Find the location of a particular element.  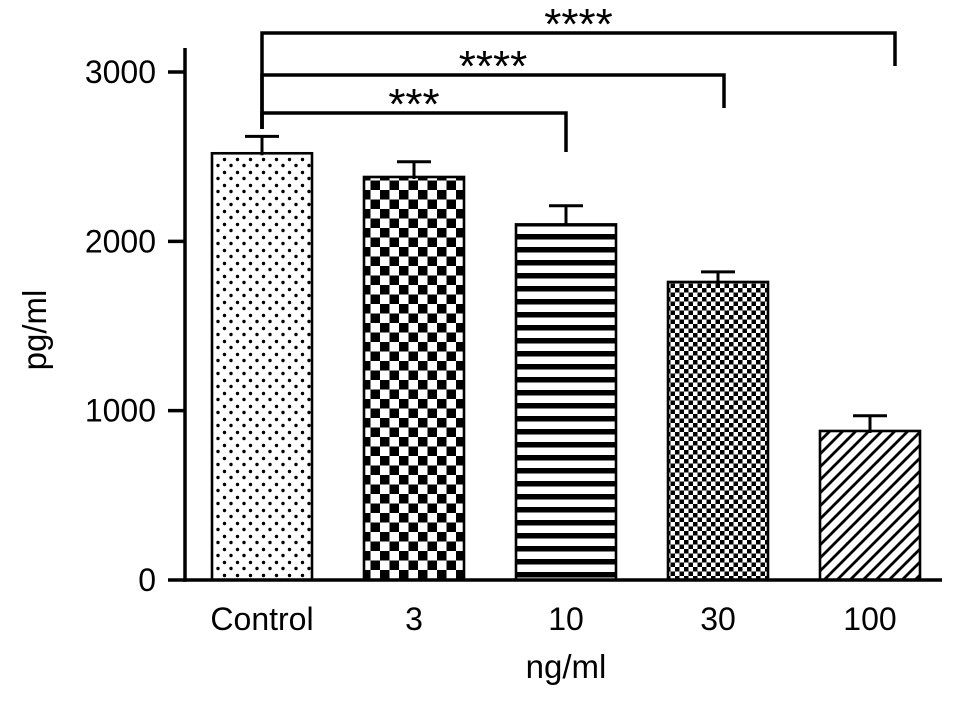

x-category-label: 100 is located at coordinates (869, 619).